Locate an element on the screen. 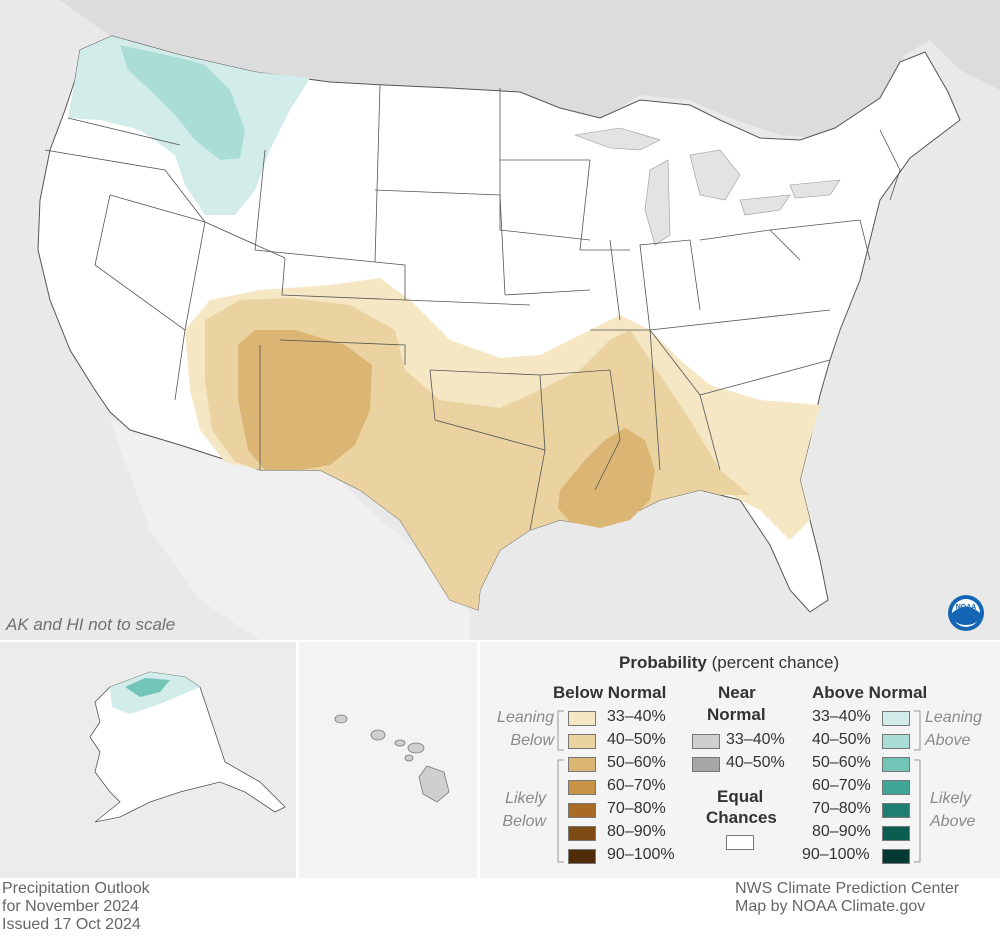 This screenshot has width=1000, height=938. hawaii-islands is located at coordinates (392, 758).